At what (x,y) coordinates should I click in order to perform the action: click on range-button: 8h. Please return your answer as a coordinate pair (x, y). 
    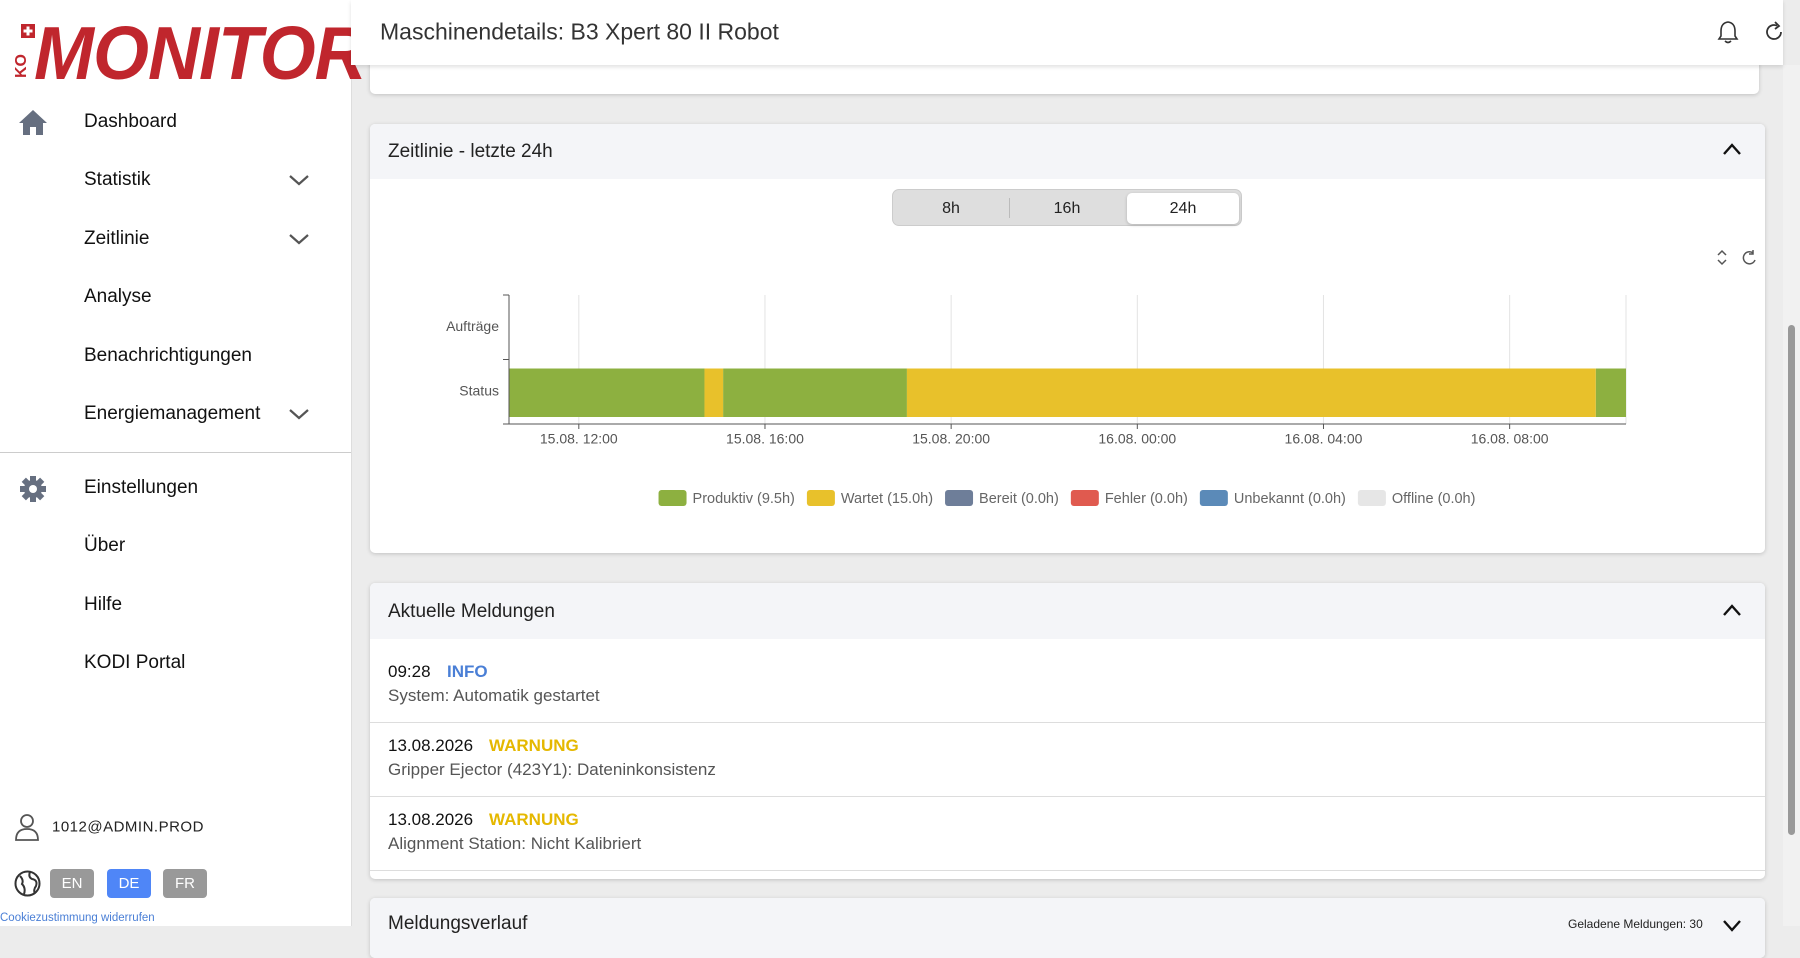
    Looking at the image, I should click on (951, 208).